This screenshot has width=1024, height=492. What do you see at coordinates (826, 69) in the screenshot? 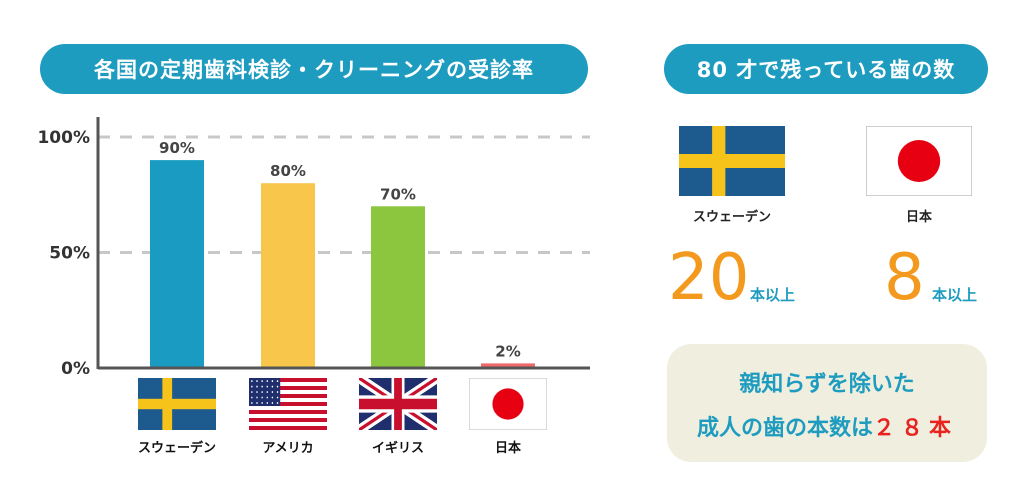
I see `teeth-count-title-banner: 80 才で残っている歯の数` at bounding box center [826, 69].